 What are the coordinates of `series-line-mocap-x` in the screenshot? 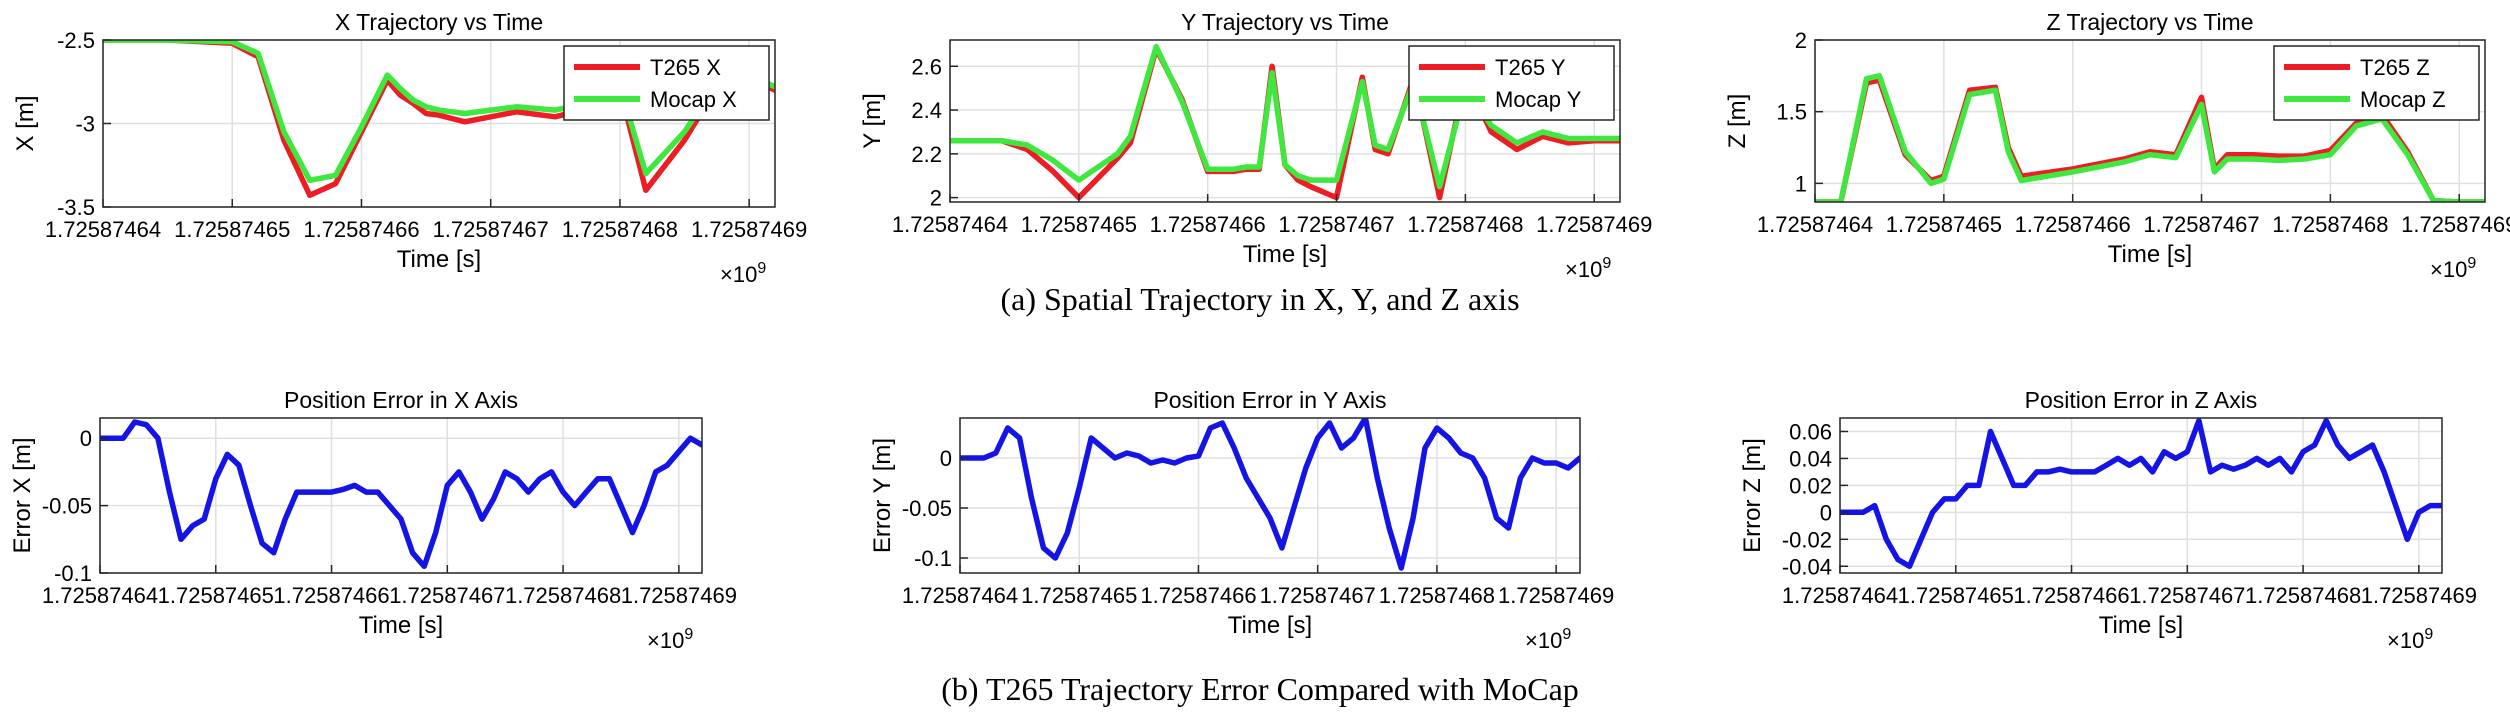 It's located at (439, 112).